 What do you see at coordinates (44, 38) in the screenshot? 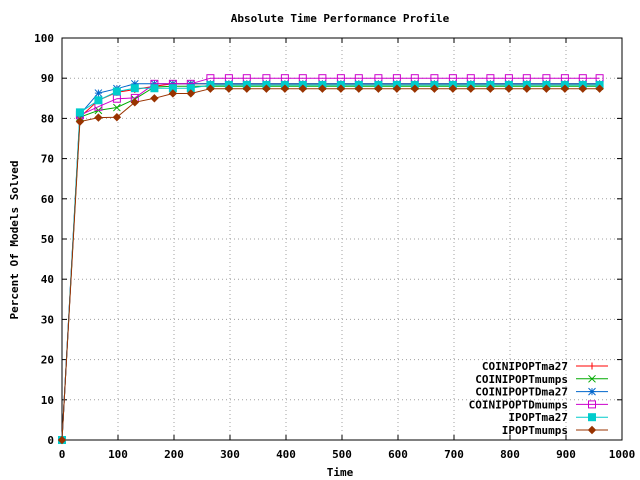
I see `y-tick-label: 100` at bounding box center [44, 38].